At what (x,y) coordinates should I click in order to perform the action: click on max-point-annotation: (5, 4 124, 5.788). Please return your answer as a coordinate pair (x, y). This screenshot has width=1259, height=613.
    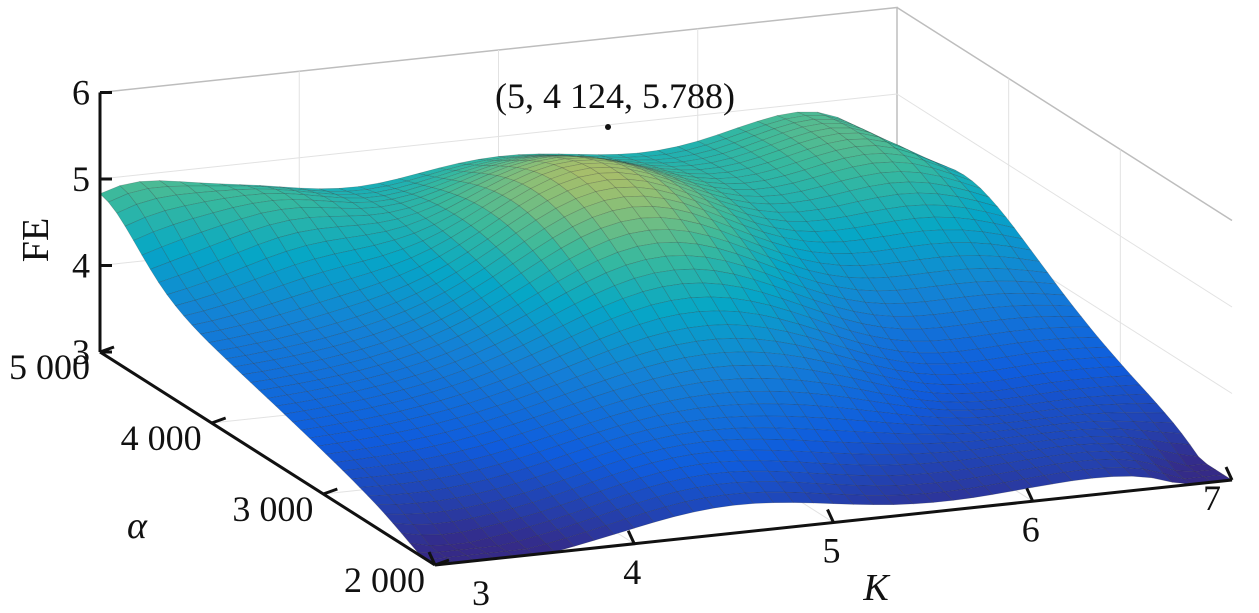
    Looking at the image, I should click on (615, 96).